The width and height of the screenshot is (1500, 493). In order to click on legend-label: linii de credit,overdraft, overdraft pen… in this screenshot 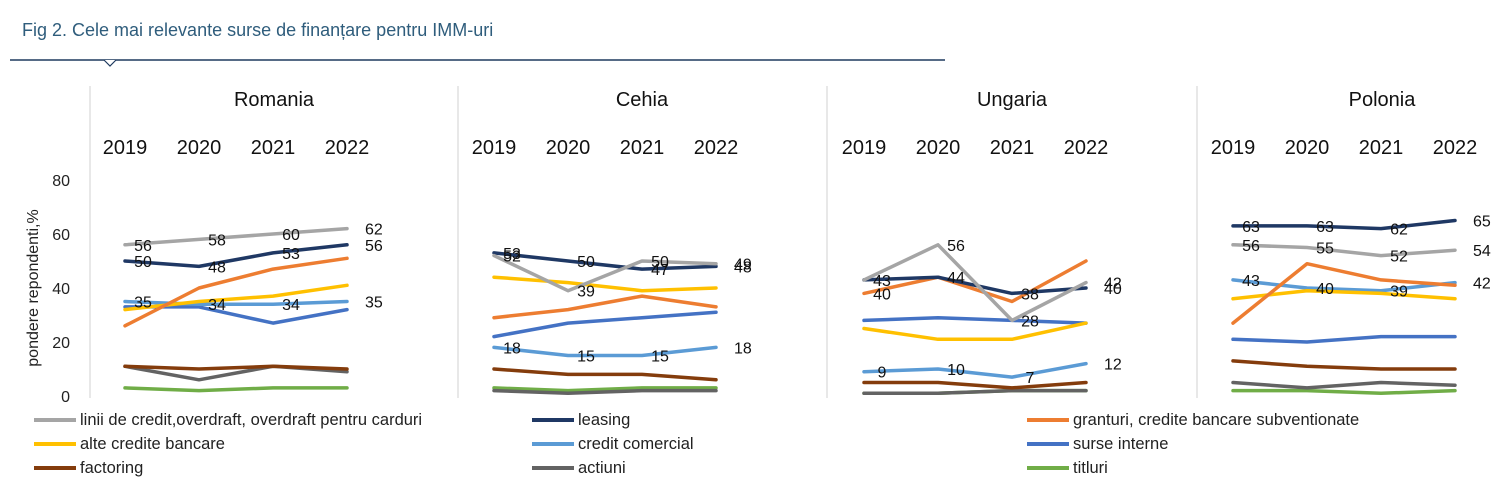, I will do `click(251, 419)`.